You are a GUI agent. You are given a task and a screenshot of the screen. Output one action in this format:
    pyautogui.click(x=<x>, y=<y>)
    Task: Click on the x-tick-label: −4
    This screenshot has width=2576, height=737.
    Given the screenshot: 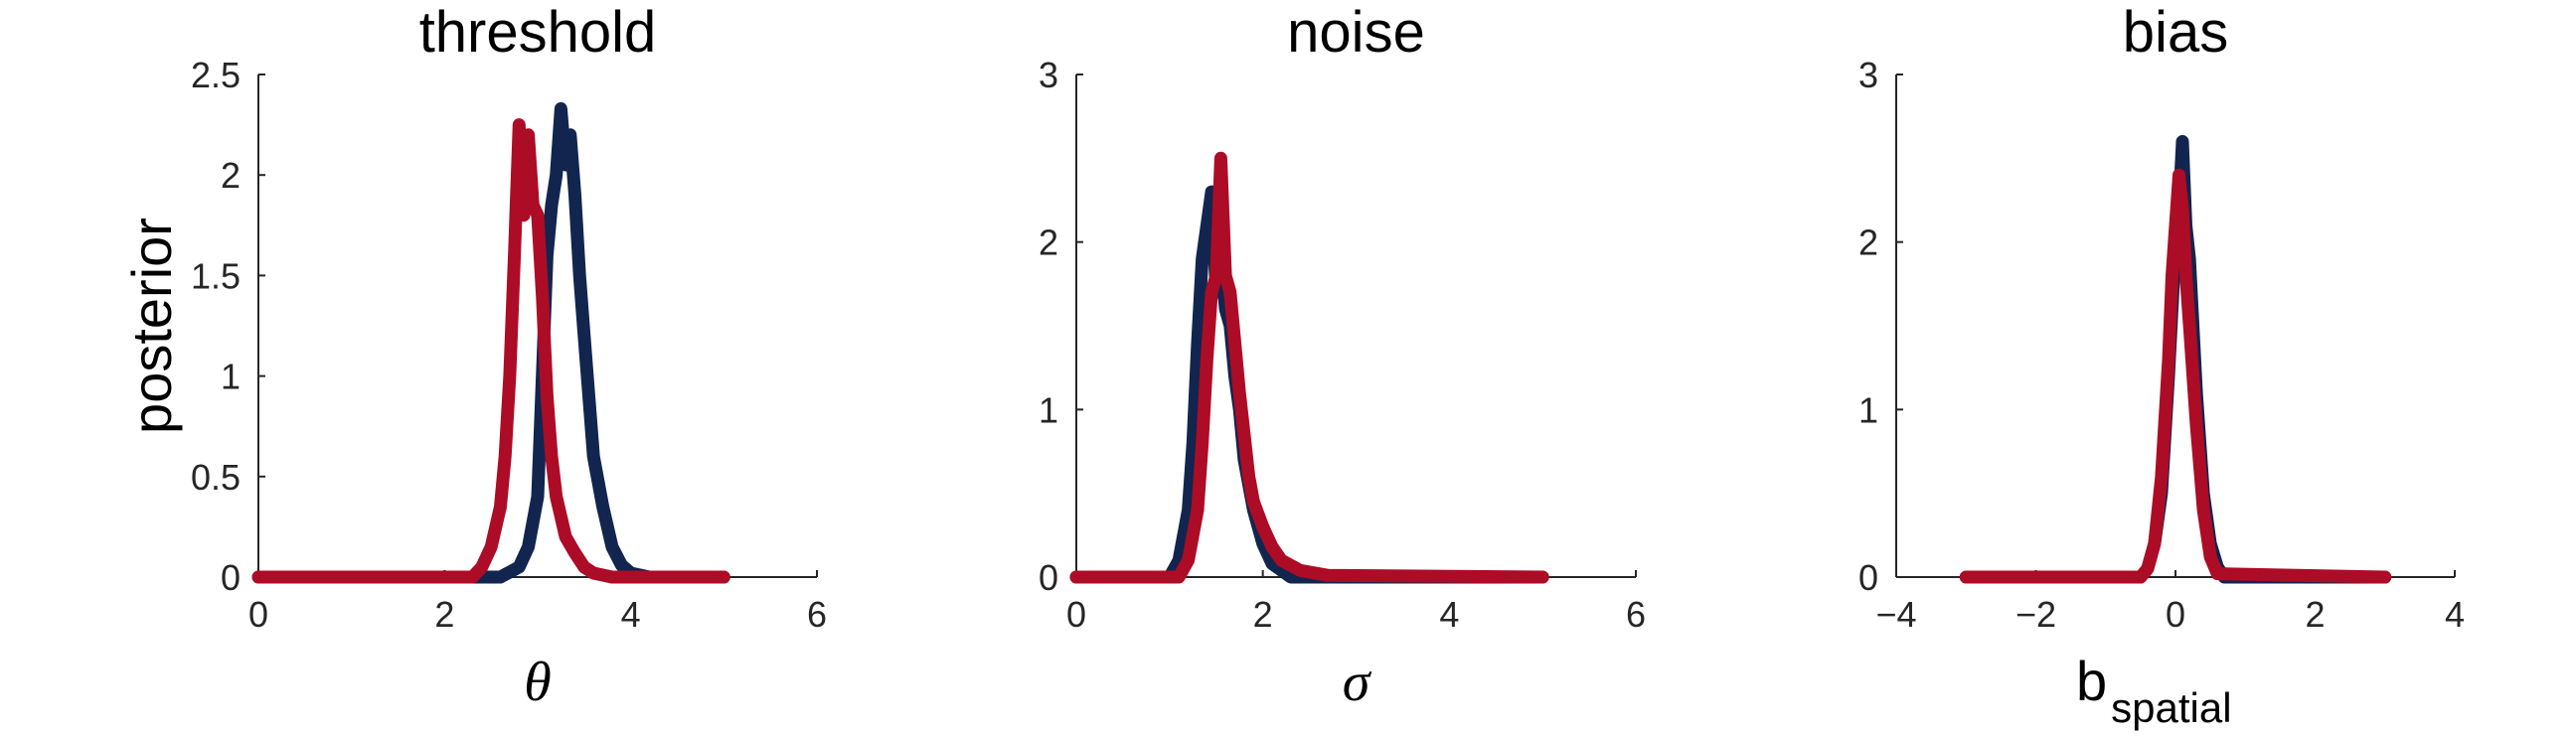 What is the action you would take?
    pyautogui.click(x=1895, y=615)
    